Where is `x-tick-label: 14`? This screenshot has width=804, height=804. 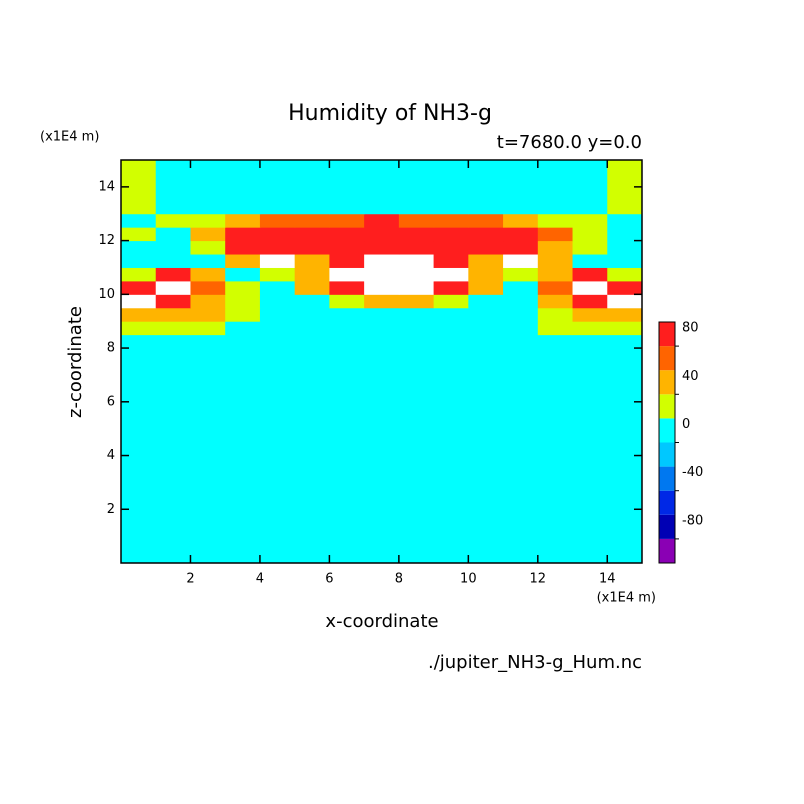 x-tick-label: 14 is located at coordinates (607, 579).